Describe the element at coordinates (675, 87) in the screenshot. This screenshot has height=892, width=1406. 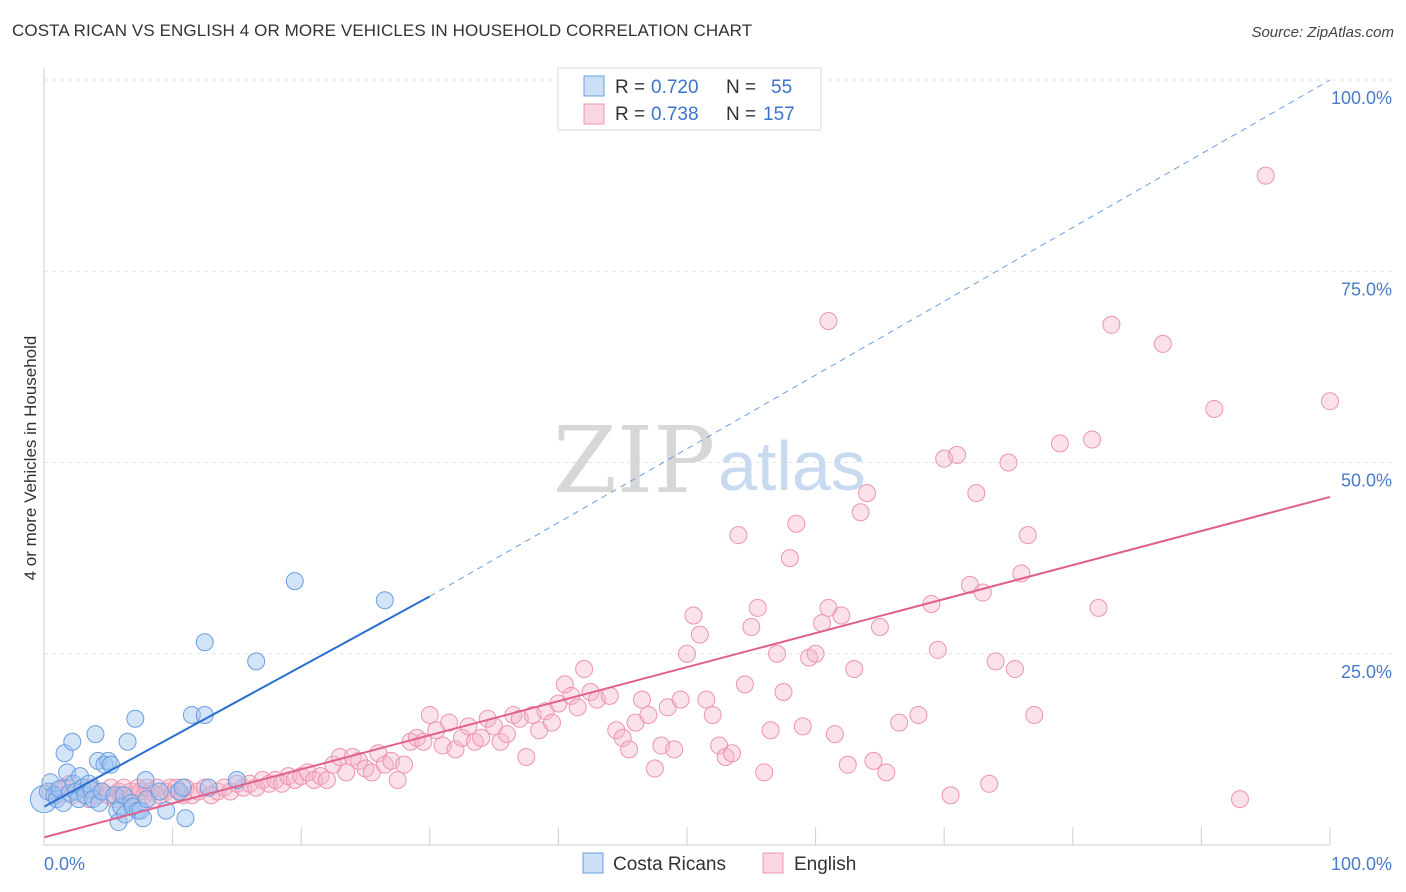
I see `legend-r-value-costa-ricans: 0.720` at that location.